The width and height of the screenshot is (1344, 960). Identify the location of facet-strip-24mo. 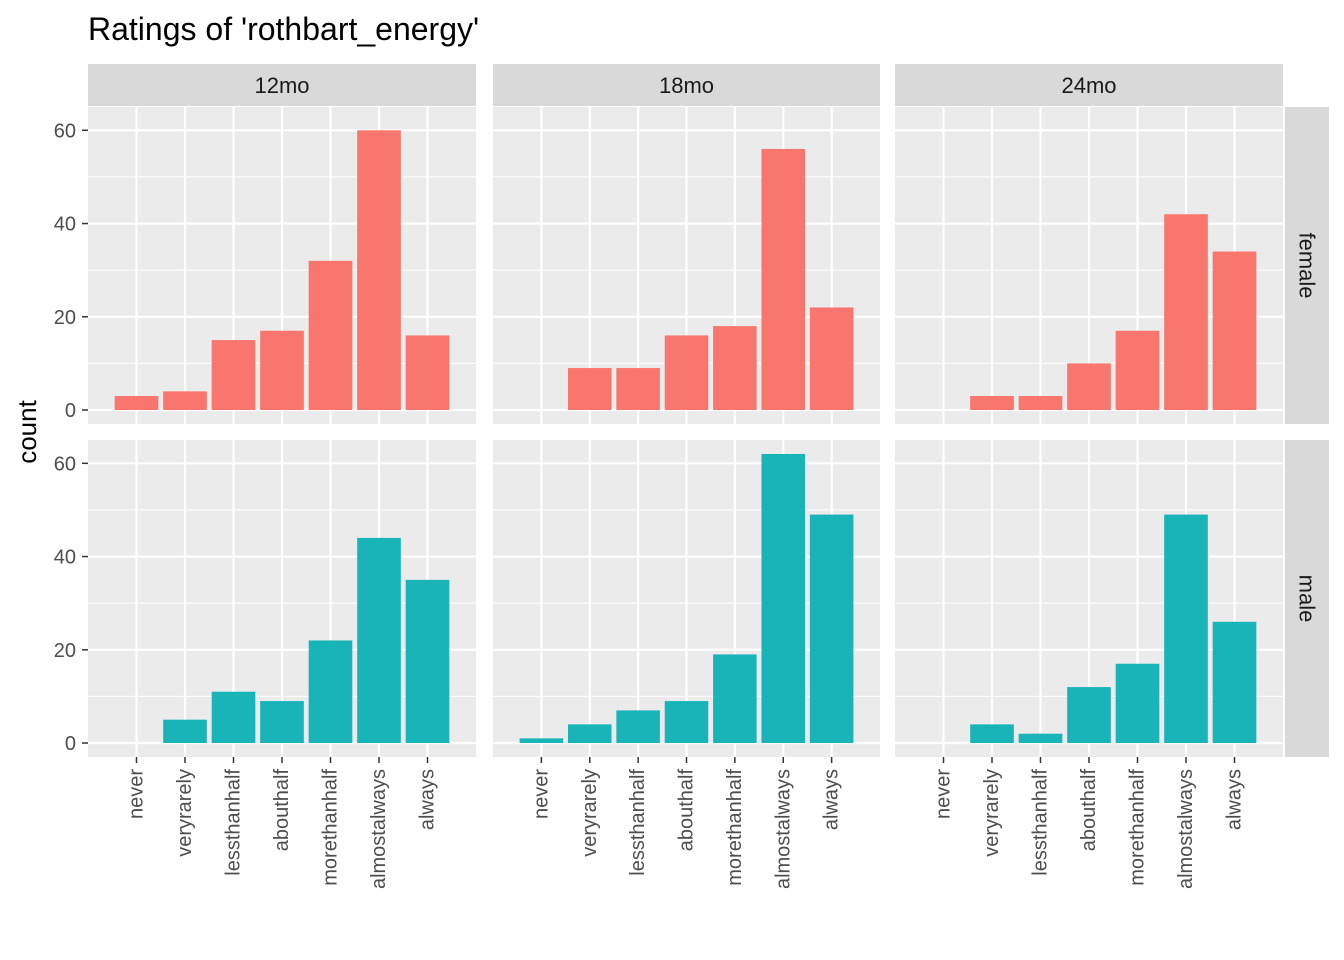
(1089, 85).